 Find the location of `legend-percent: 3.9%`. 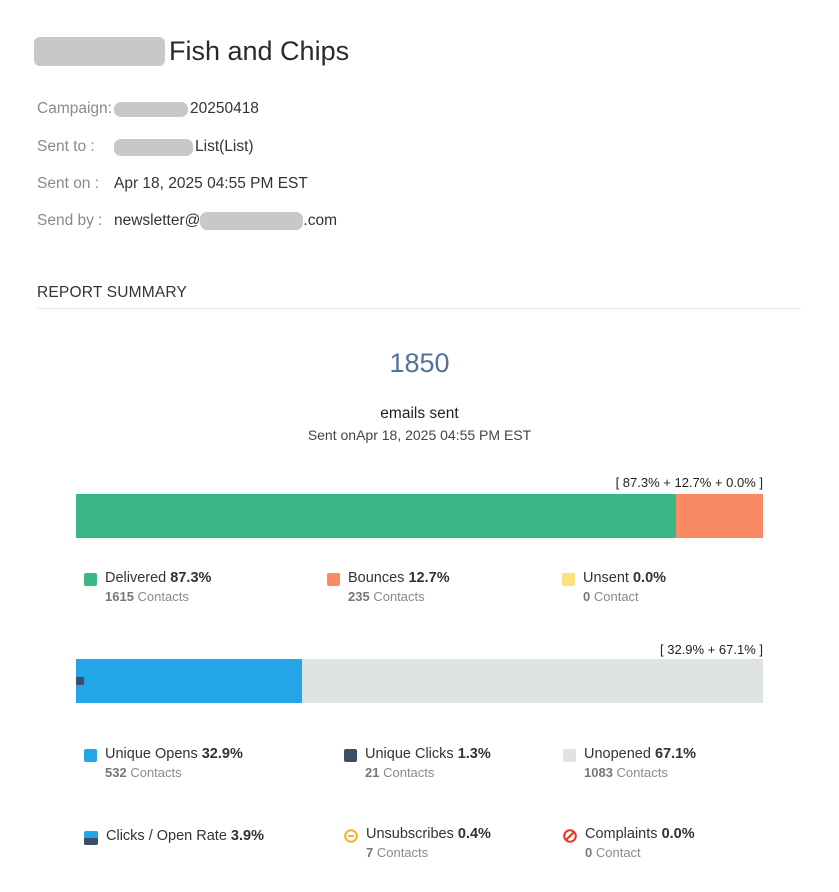

legend-percent: 3.9% is located at coordinates (247, 836).